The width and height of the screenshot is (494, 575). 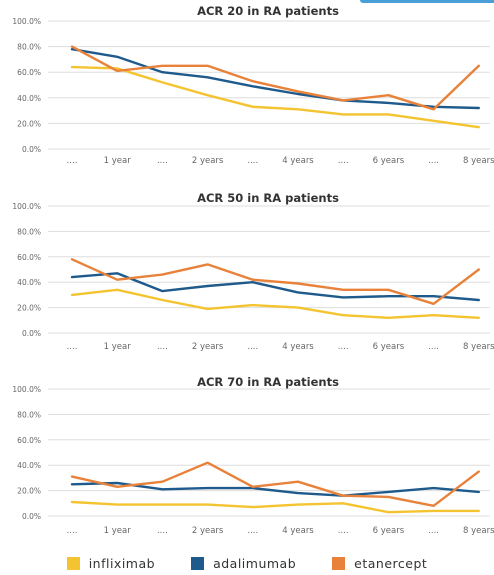 I want to click on legend-label: etanercept, so click(x=391, y=563).